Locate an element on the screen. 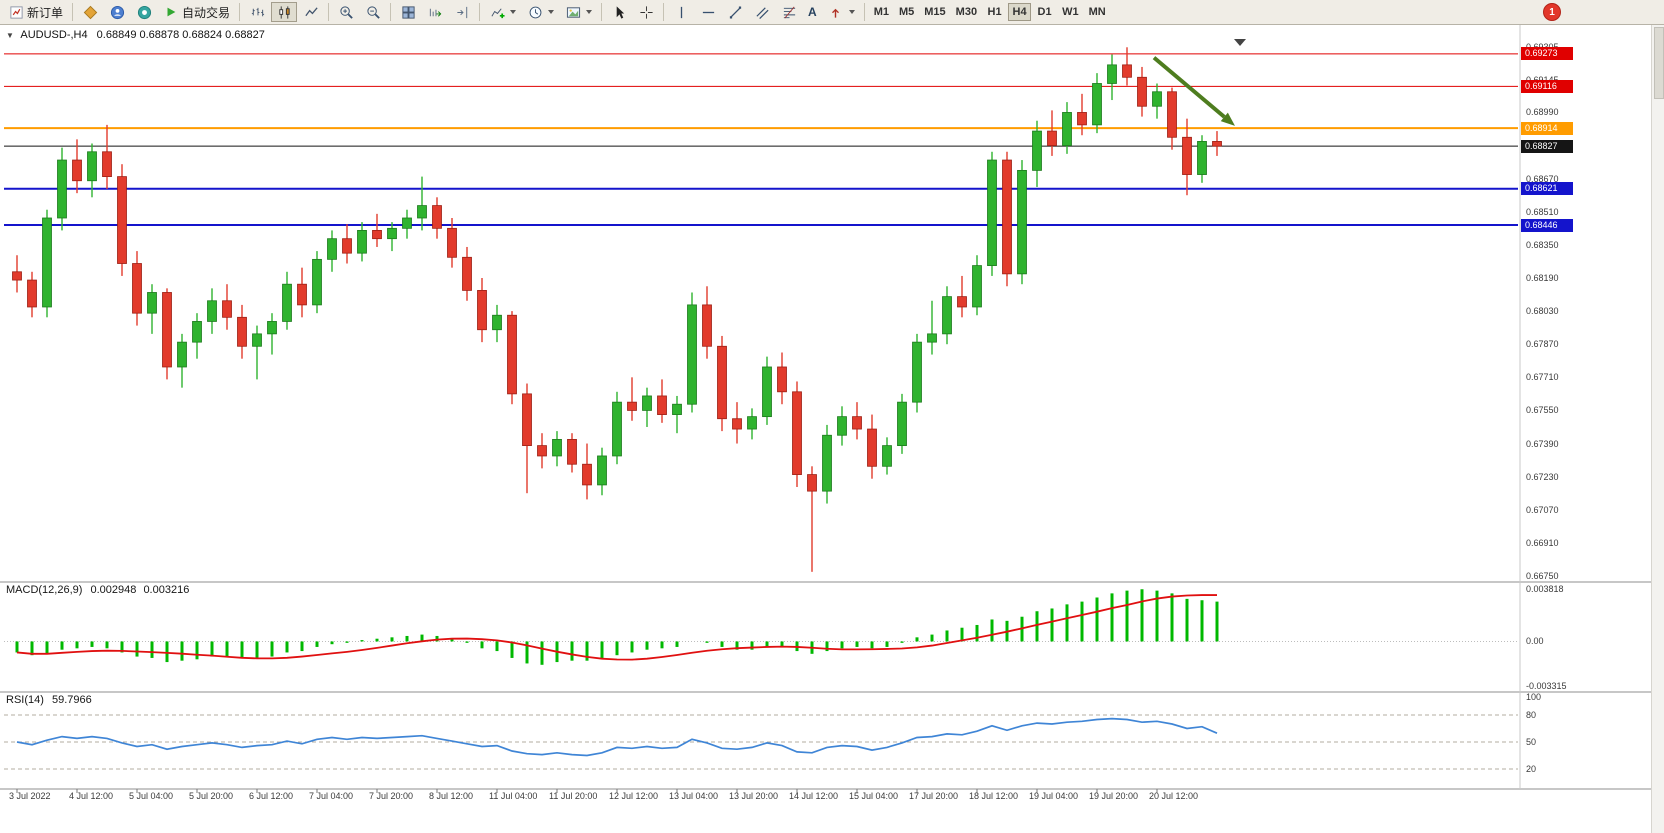  price-line-label: 0.69273 is located at coordinates (1547, 54).